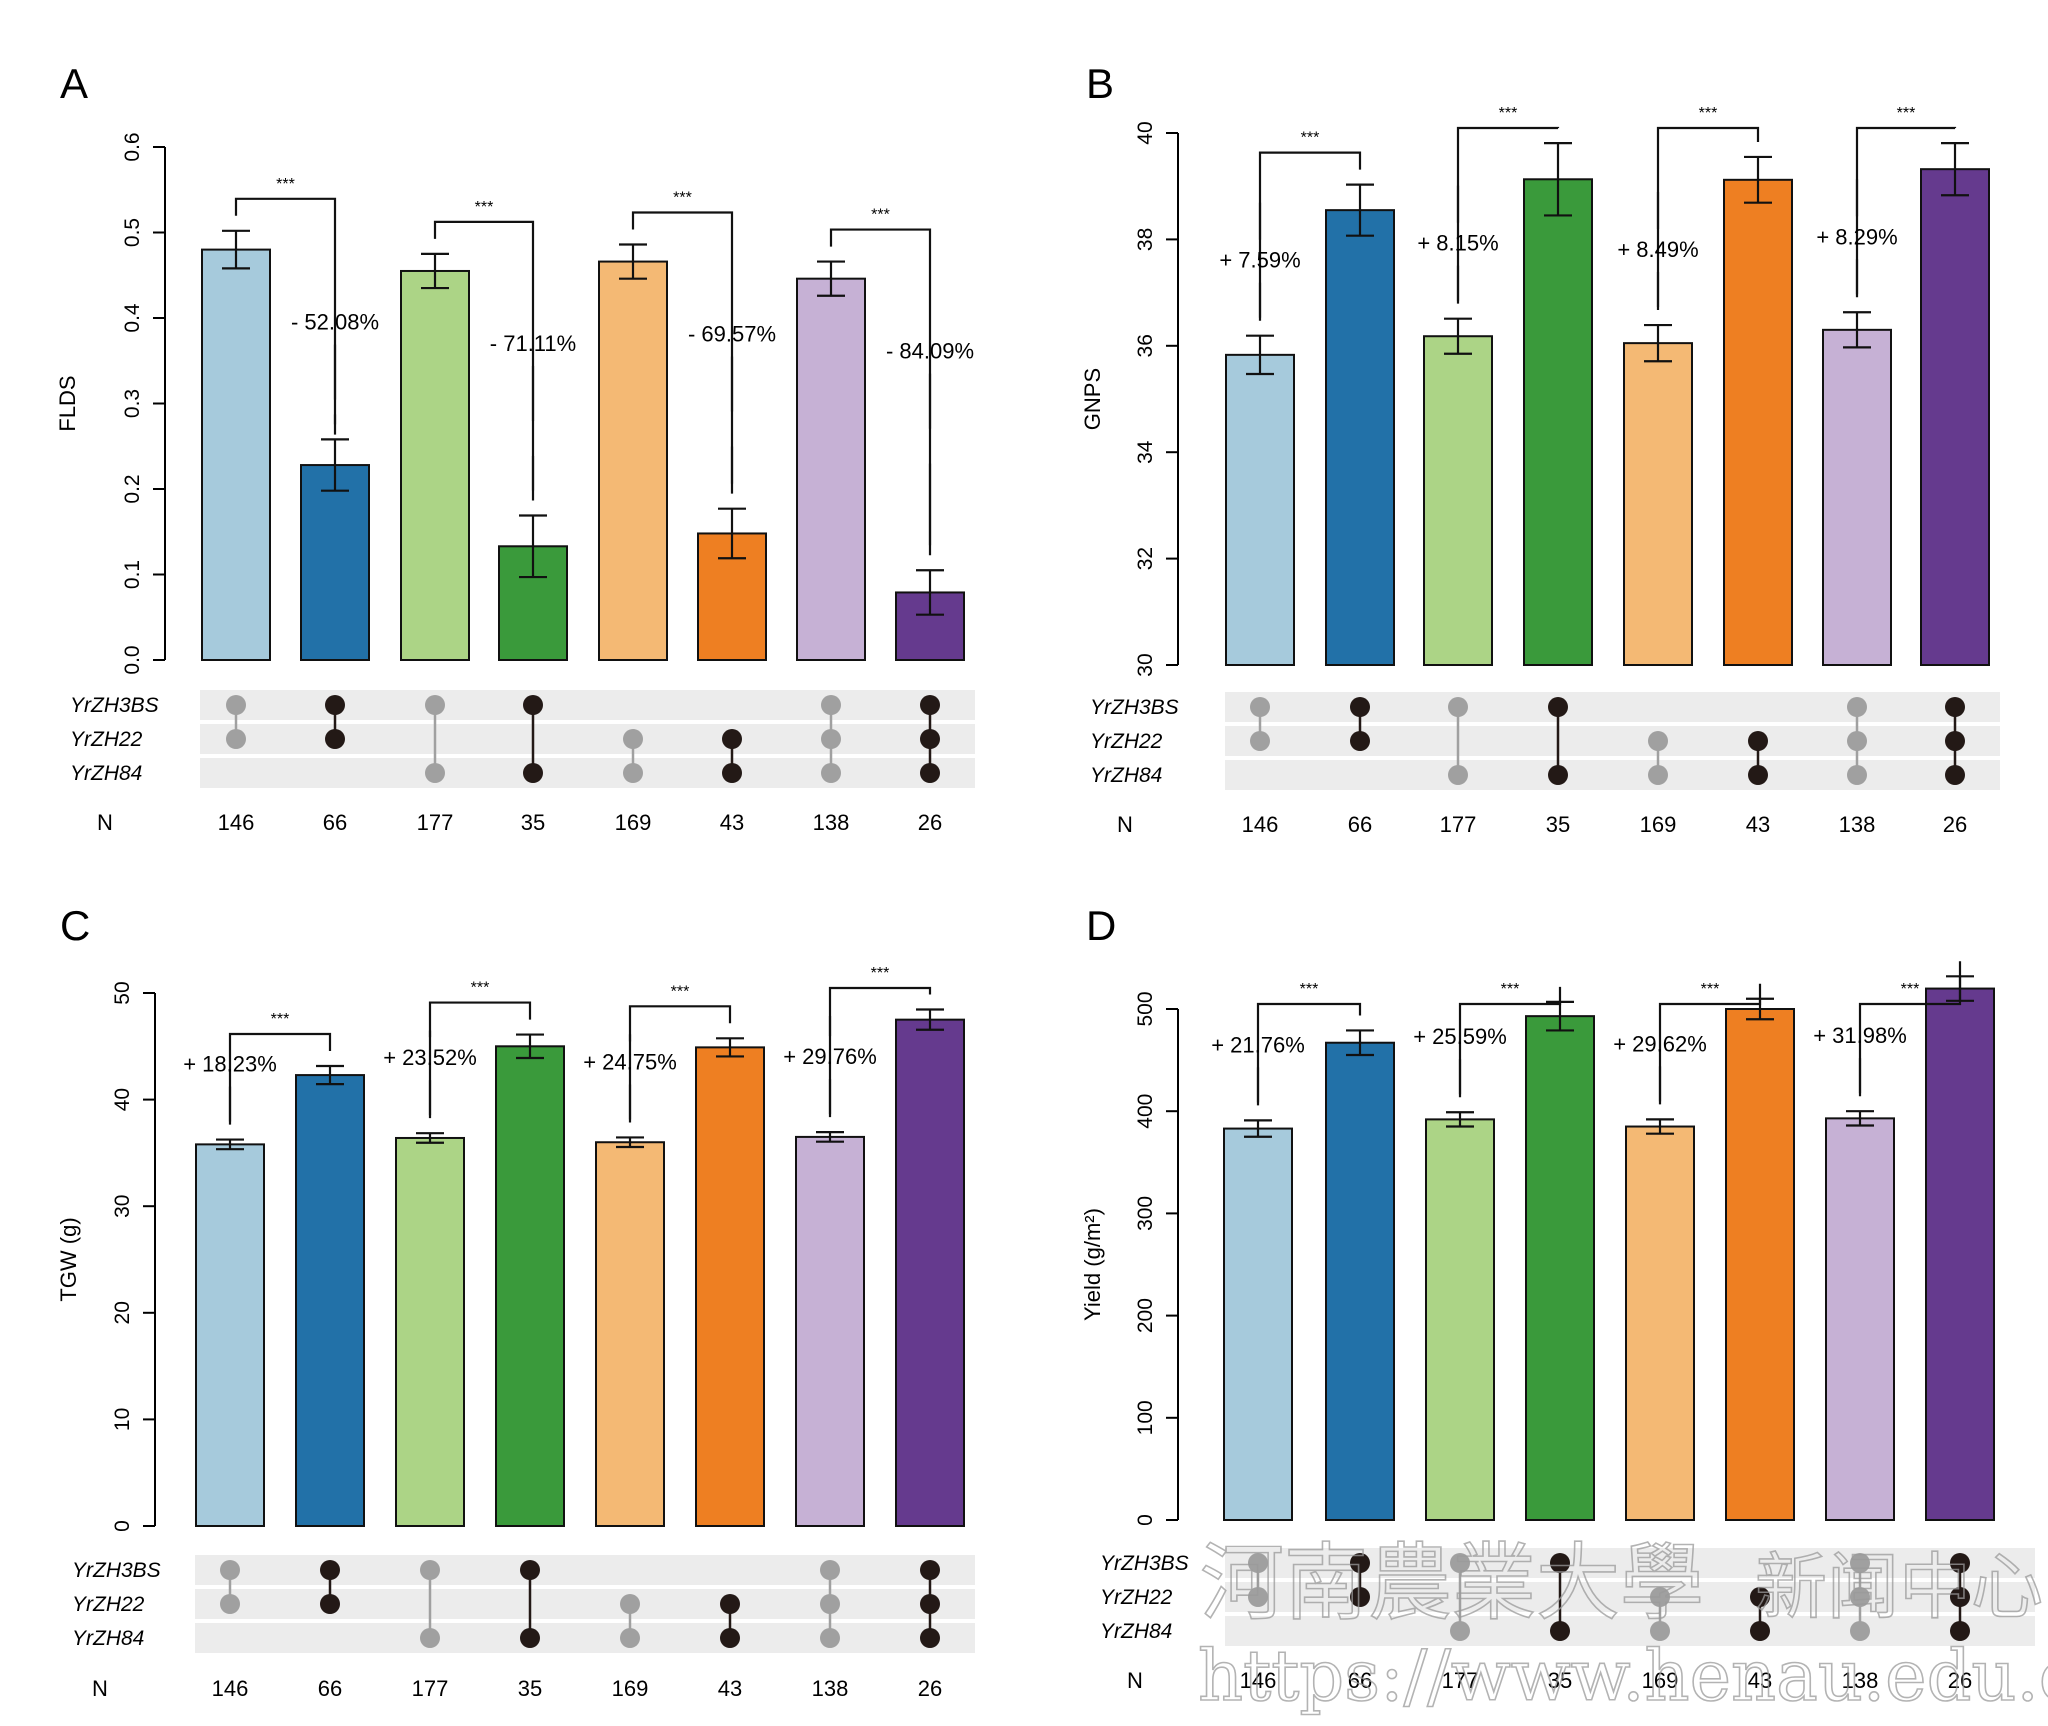 This screenshot has height=1726, width=2048. I want to click on n-count: 177, so click(430, 1688).